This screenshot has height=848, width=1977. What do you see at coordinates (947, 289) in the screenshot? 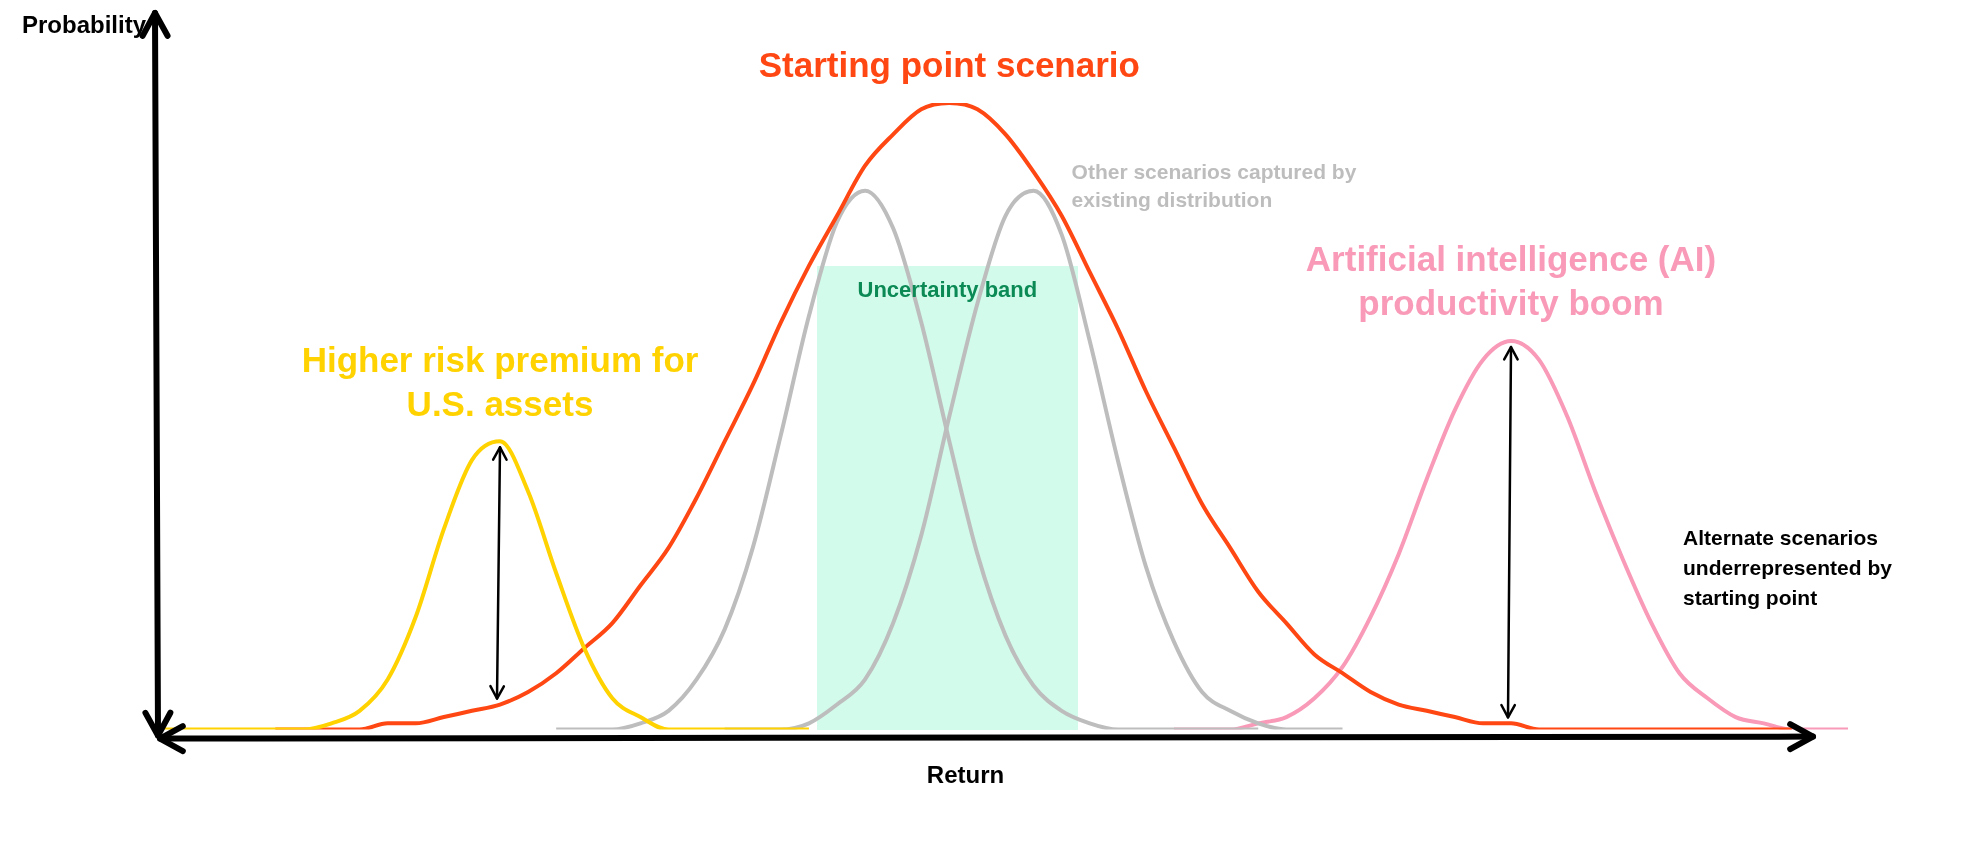
I see `annotation: Uncertainty band` at bounding box center [947, 289].